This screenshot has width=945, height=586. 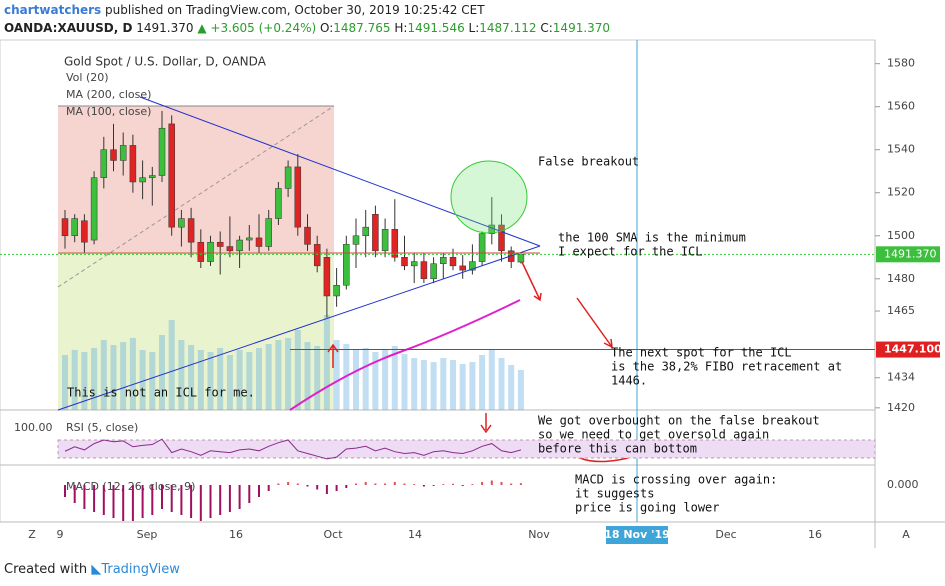 What do you see at coordinates (196, 179) in the screenshot?
I see `shade-red` at bounding box center [196, 179].